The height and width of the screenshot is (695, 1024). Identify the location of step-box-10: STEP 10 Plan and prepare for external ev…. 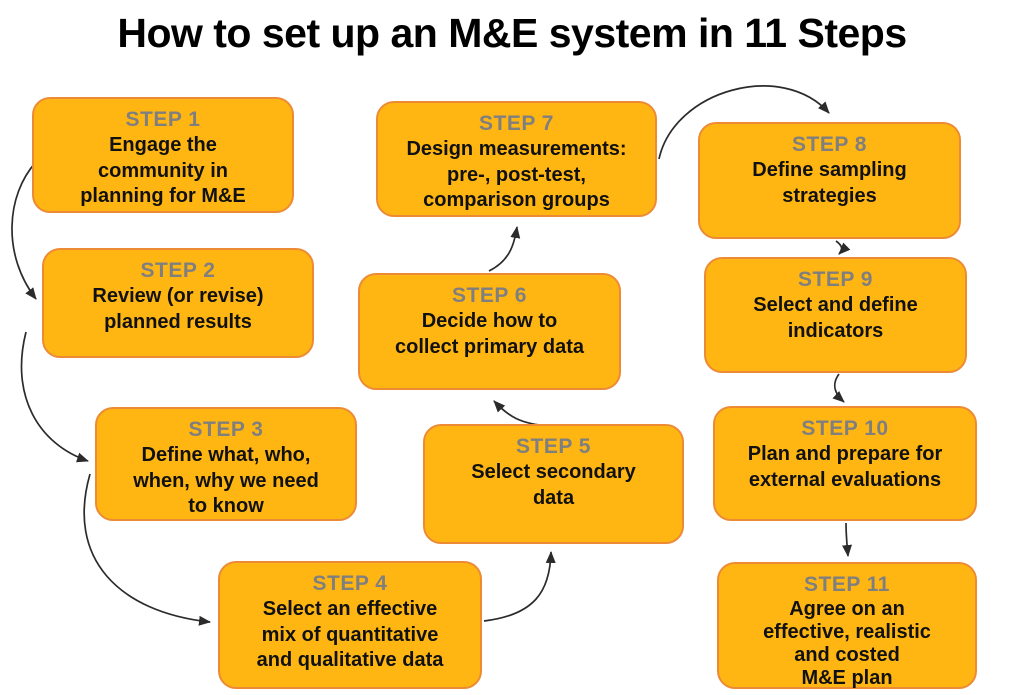
(845, 463).